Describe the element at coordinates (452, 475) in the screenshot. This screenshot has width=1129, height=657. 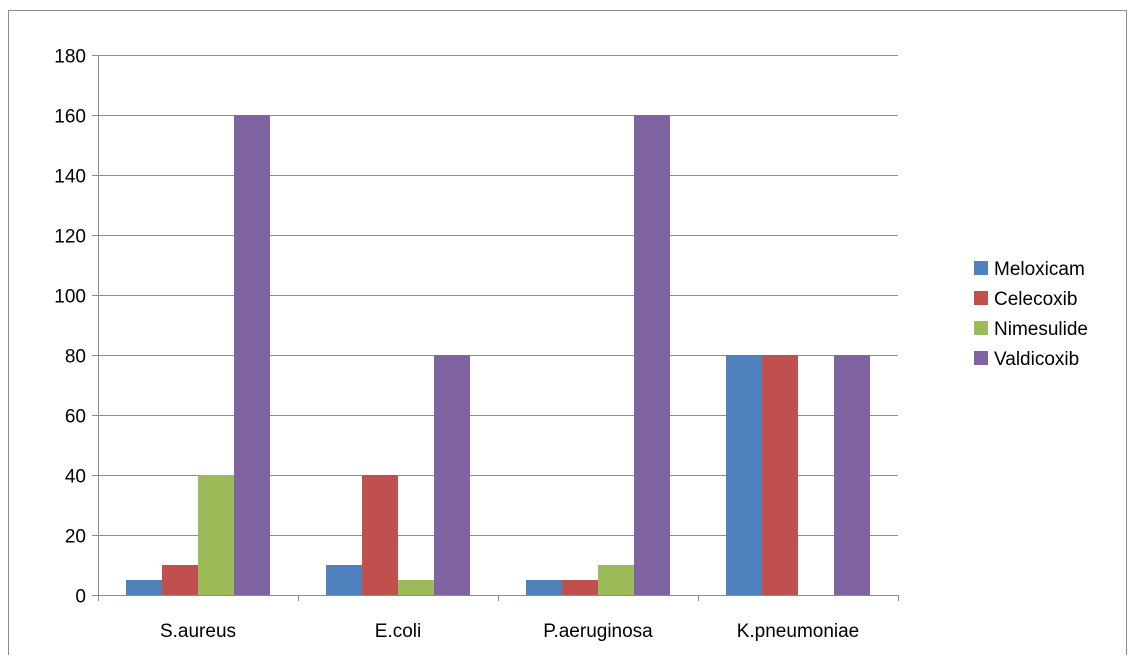
I see `bar-valdicoxib-e-coli` at that location.